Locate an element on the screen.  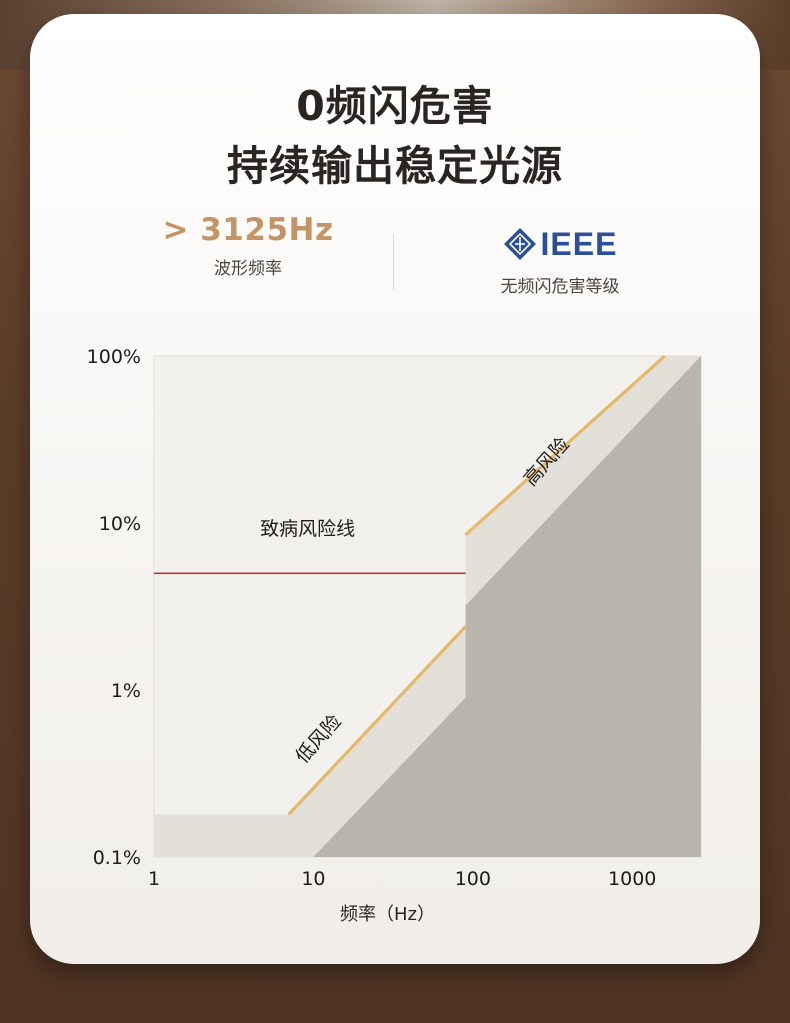
ieee-stat: IEEE 无频闪危害等级 is located at coordinates (560, 262).